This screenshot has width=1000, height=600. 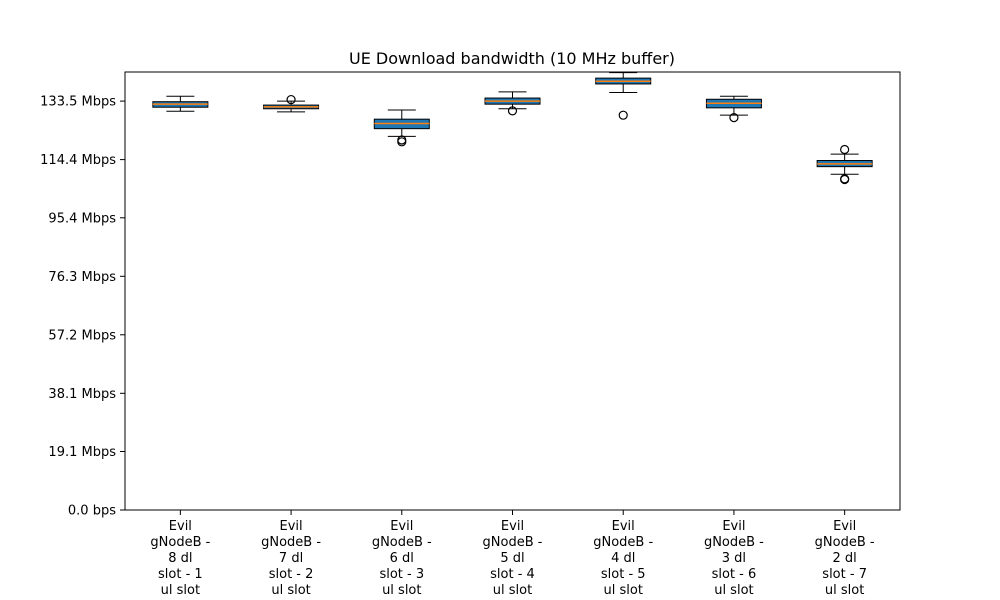 I want to click on x-category-label-line: 7 dl, so click(x=291, y=558).